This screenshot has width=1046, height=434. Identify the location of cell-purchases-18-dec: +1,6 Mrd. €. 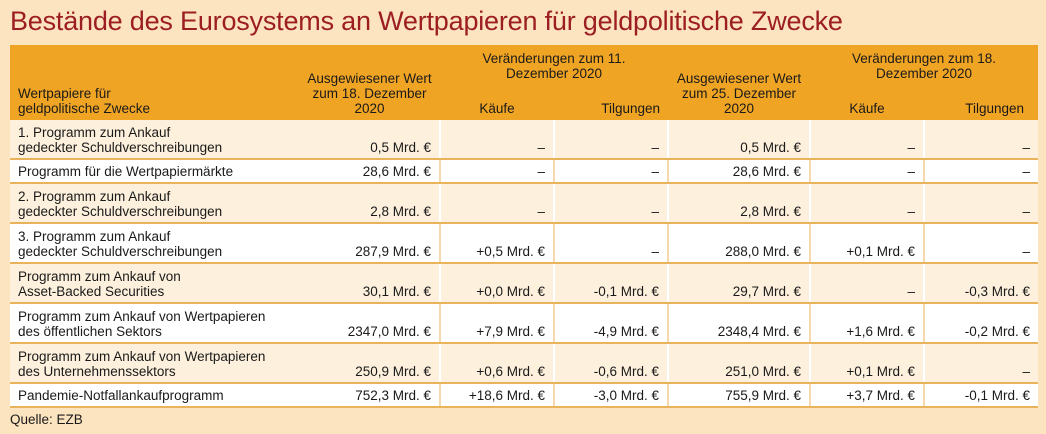
(866, 323).